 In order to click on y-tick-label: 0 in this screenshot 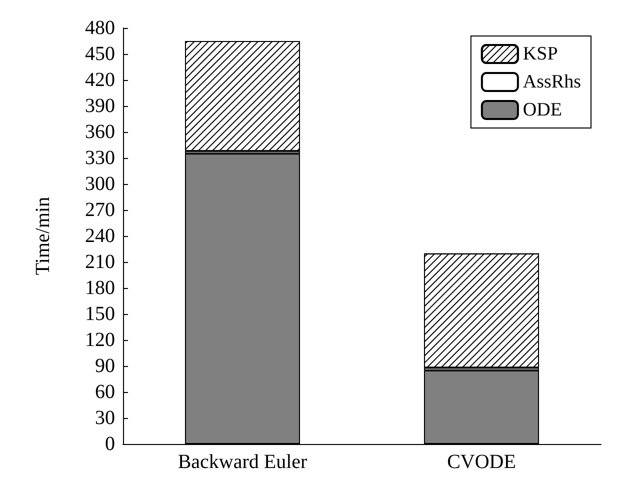, I will do `click(110, 444)`.